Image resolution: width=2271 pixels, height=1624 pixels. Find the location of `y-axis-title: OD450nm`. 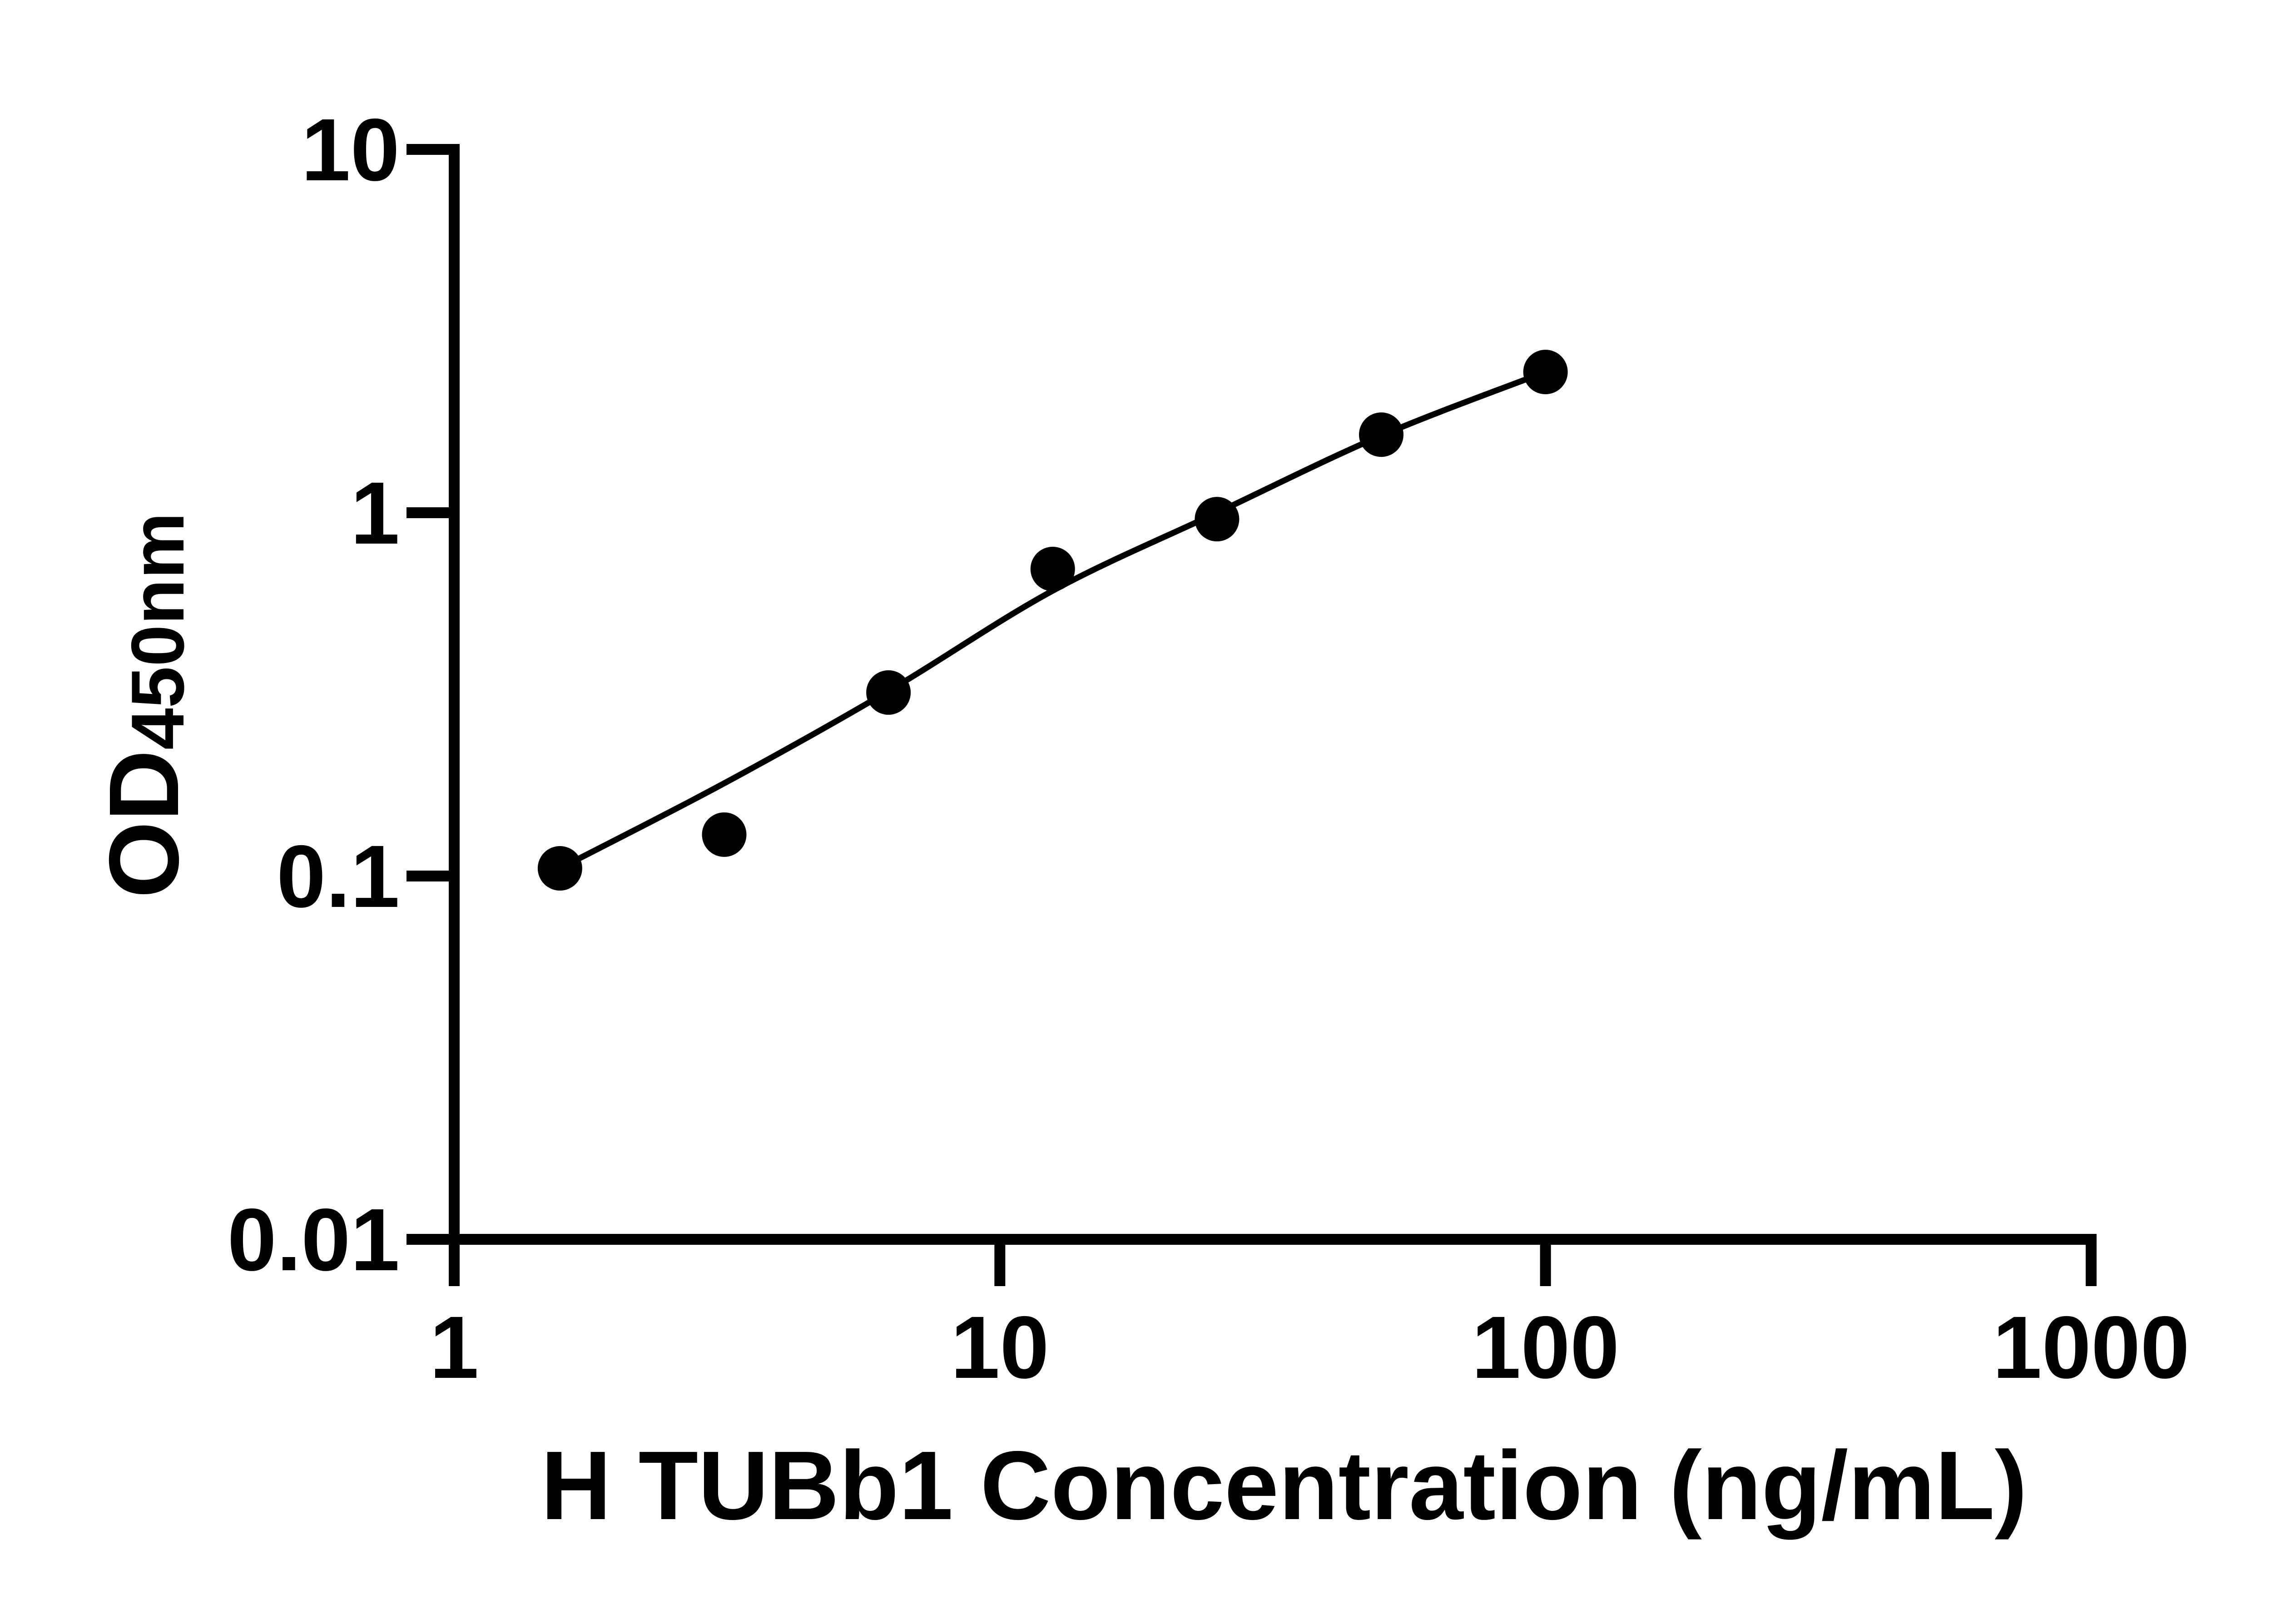

y-axis-title: OD450nm is located at coordinates (144, 705).